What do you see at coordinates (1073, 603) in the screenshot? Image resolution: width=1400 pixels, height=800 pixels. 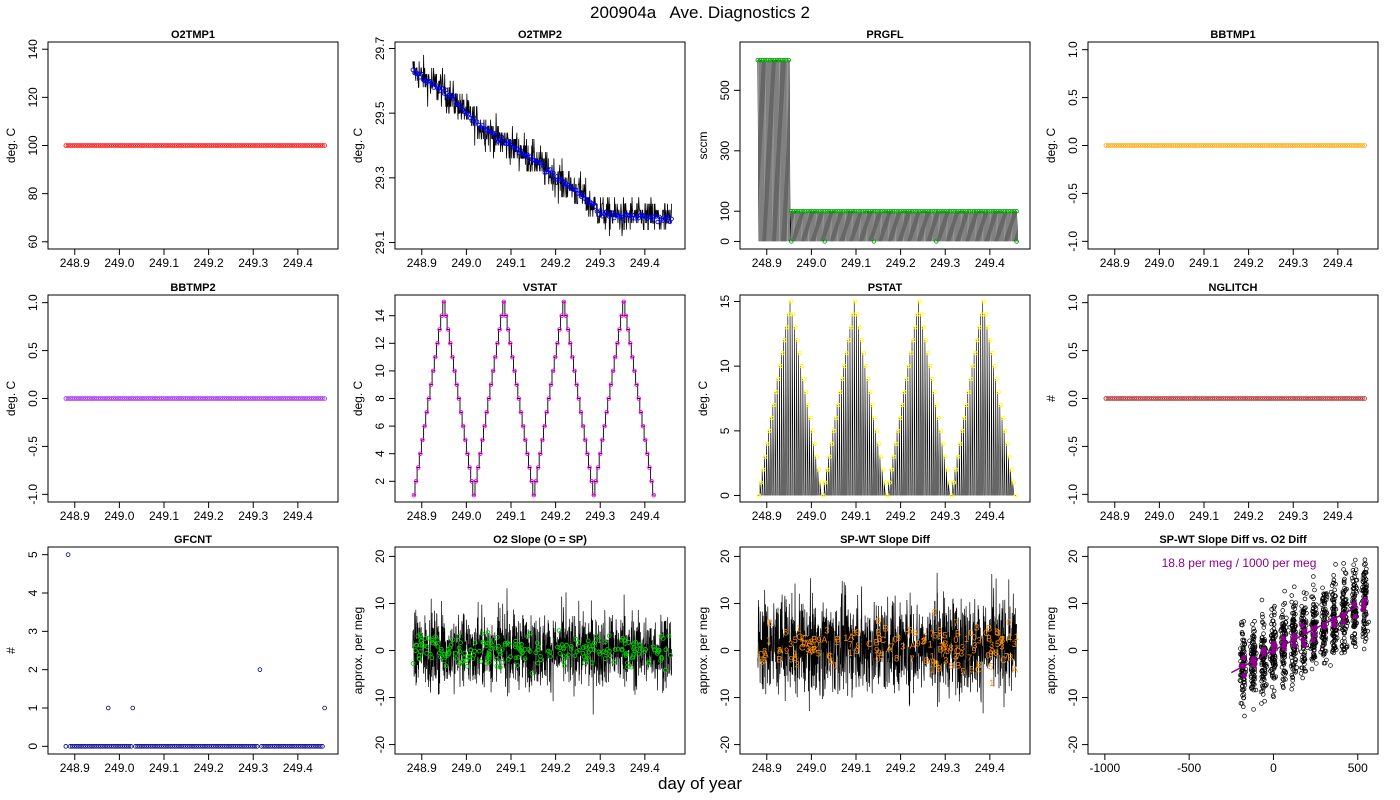 I see `y-tick-label: 10` at bounding box center [1073, 603].